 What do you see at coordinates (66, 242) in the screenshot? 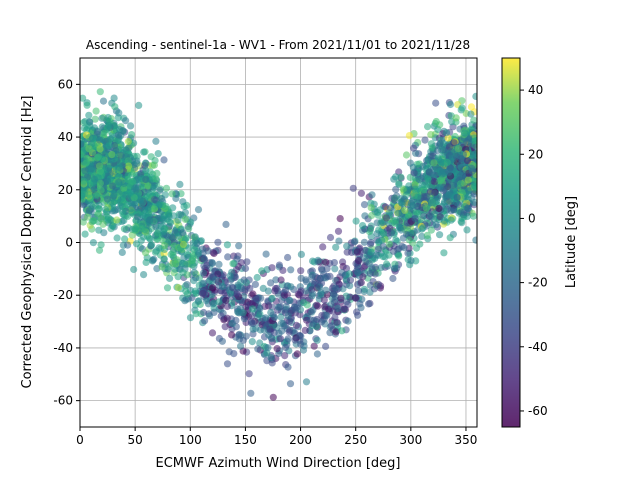
I see `y-axis-ticks: -60 -40 -20 0 20 40 60` at bounding box center [66, 242].